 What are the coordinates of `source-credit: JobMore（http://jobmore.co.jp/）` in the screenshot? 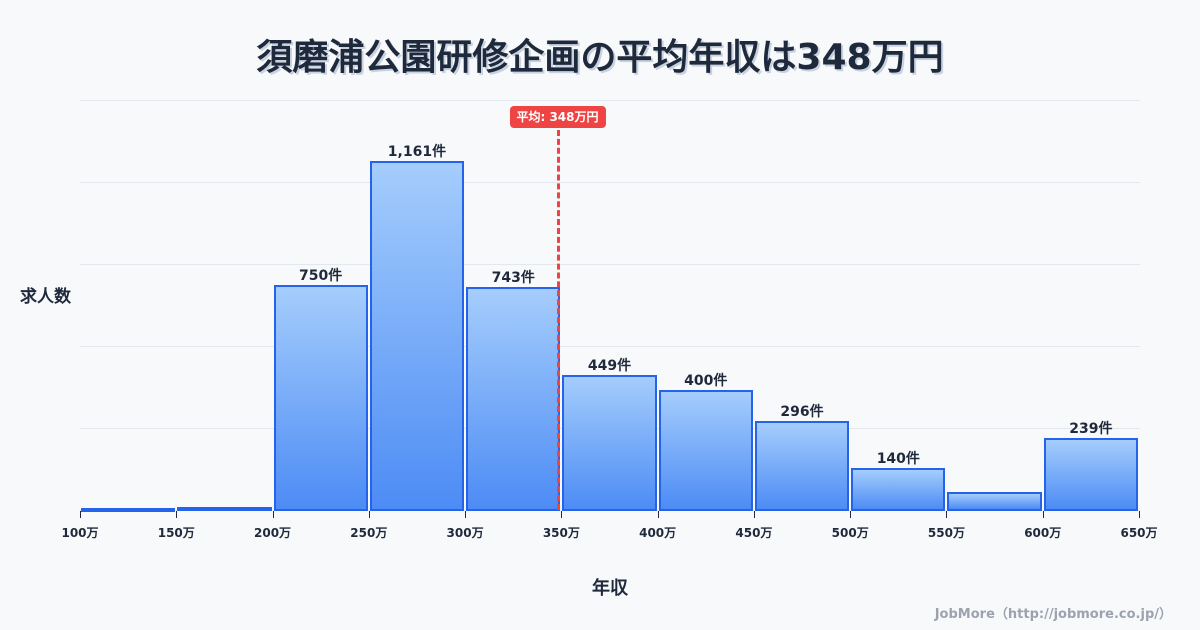 It's located at (1053, 614).